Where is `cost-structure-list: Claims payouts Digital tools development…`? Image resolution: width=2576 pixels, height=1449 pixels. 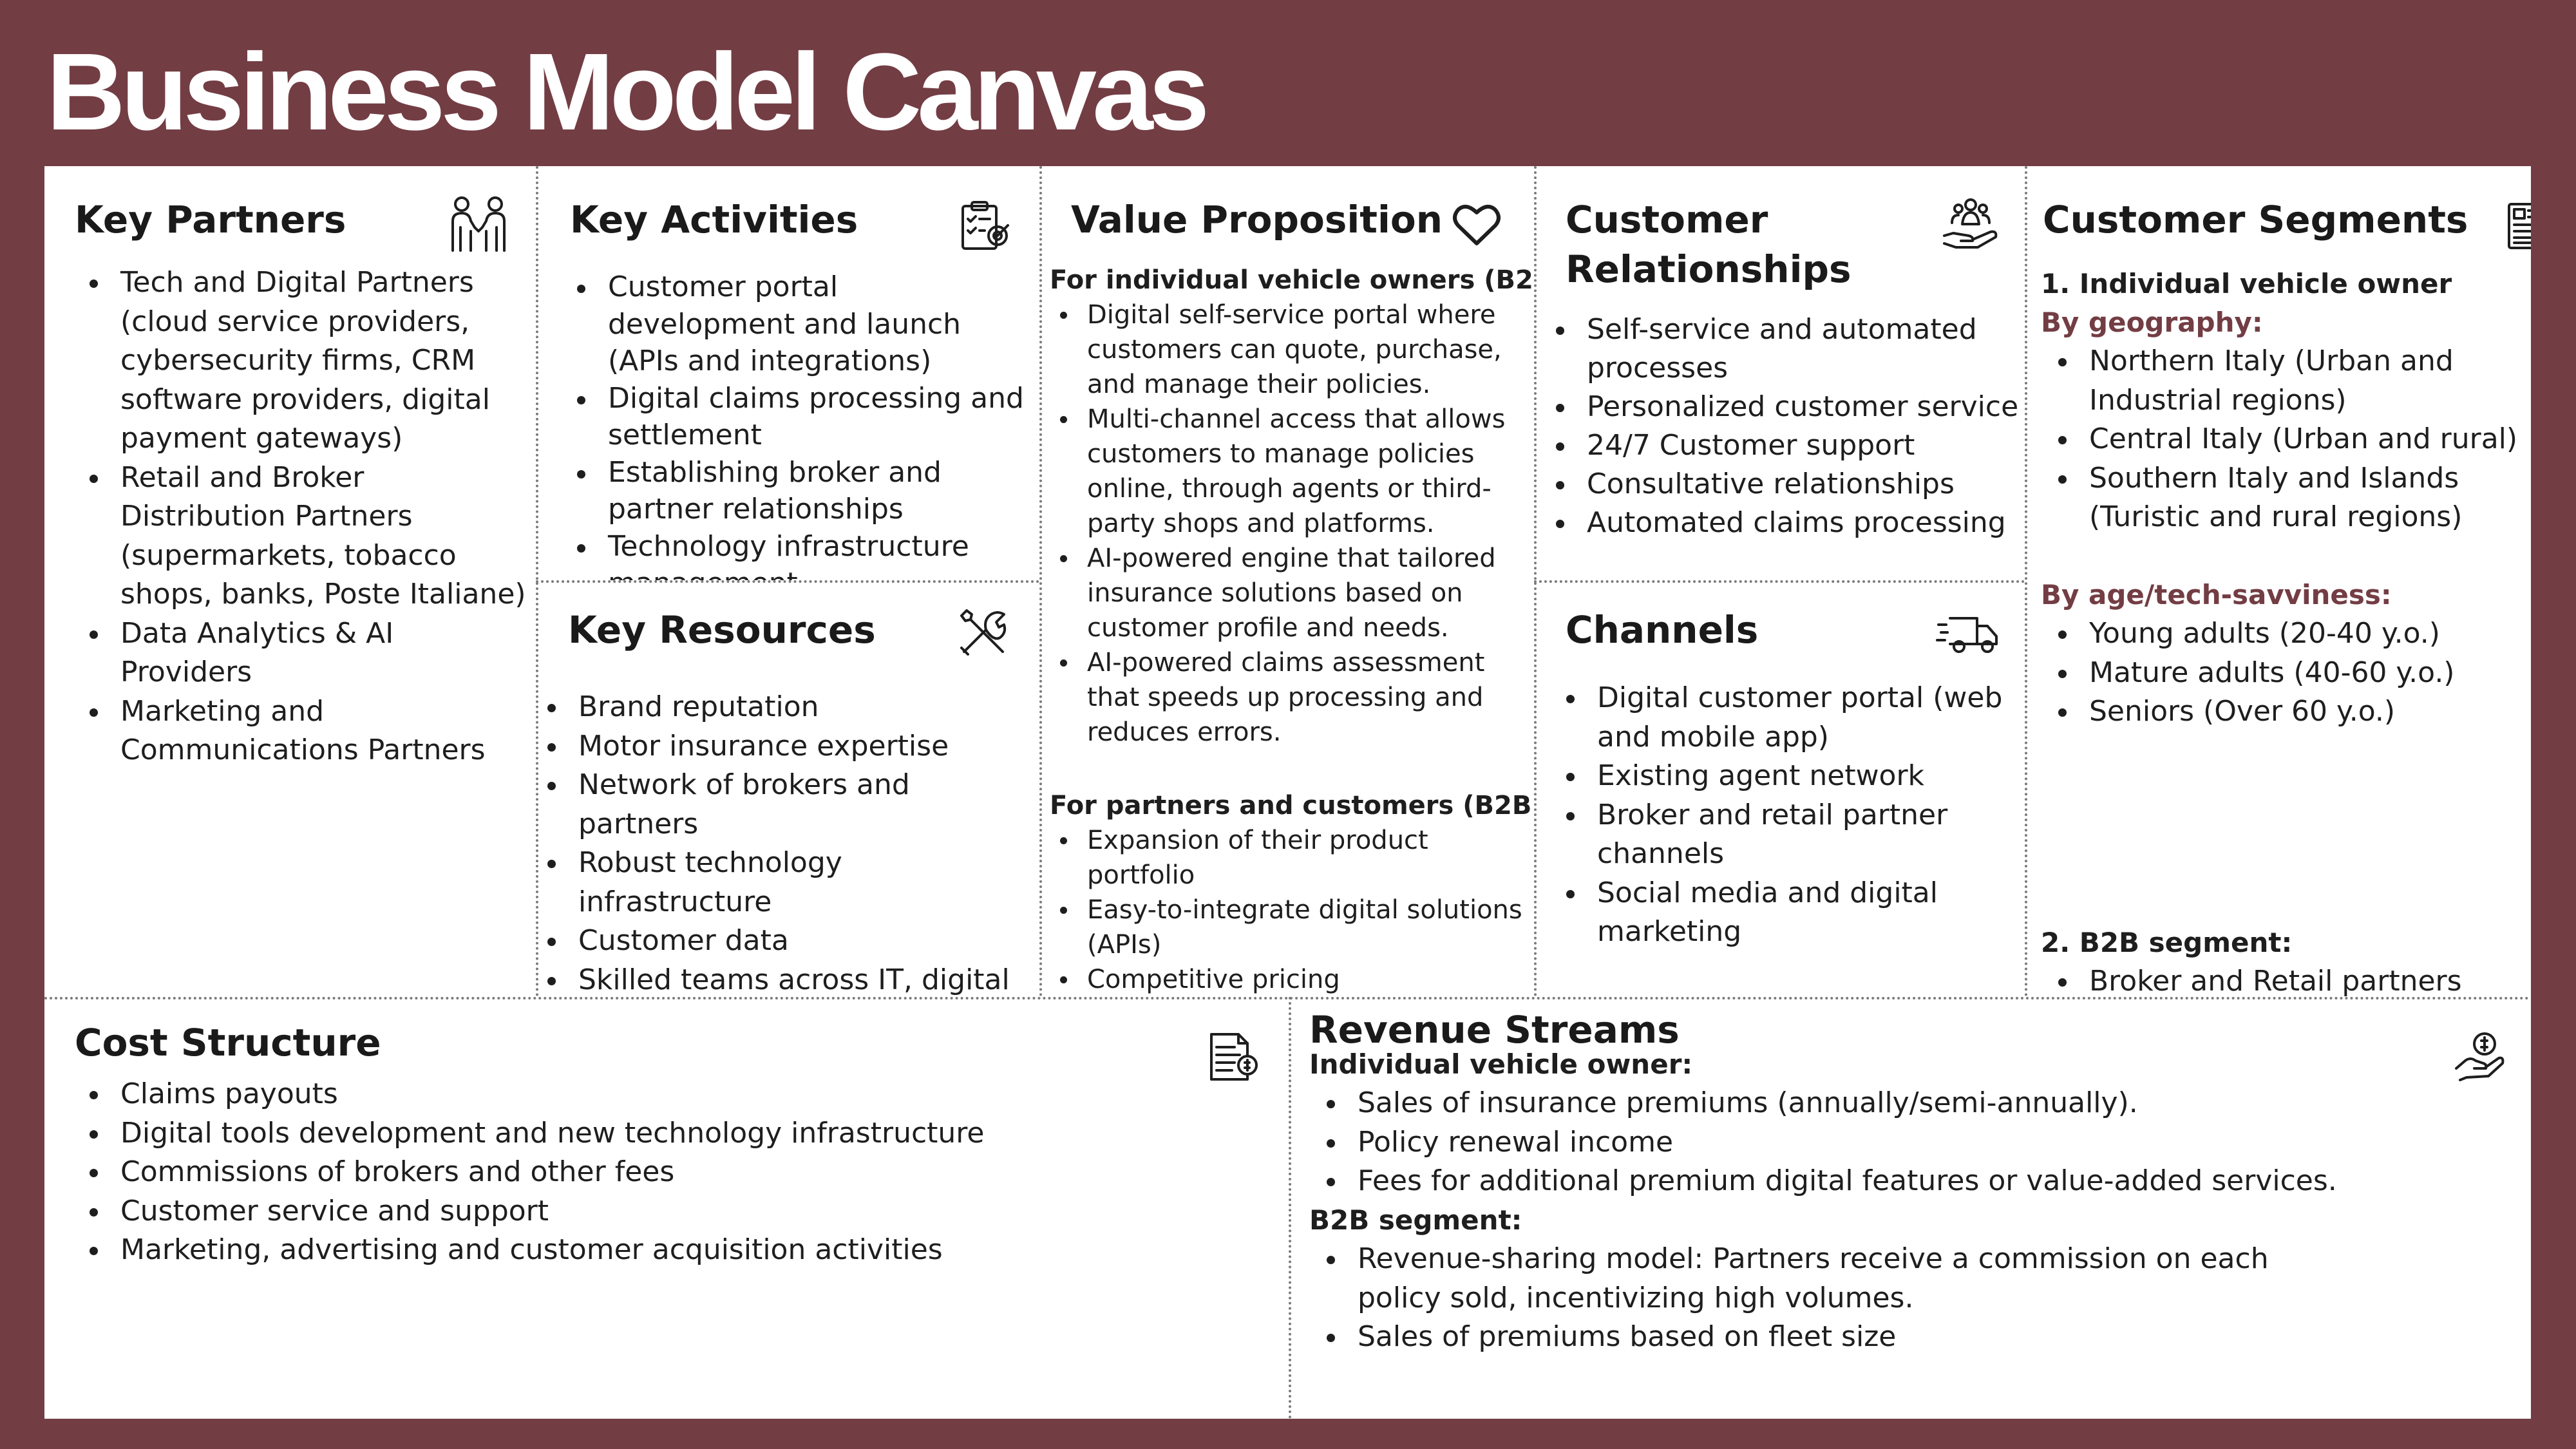 cost-structure-list: Claims payouts Digital tools development… is located at coordinates (674, 1172).